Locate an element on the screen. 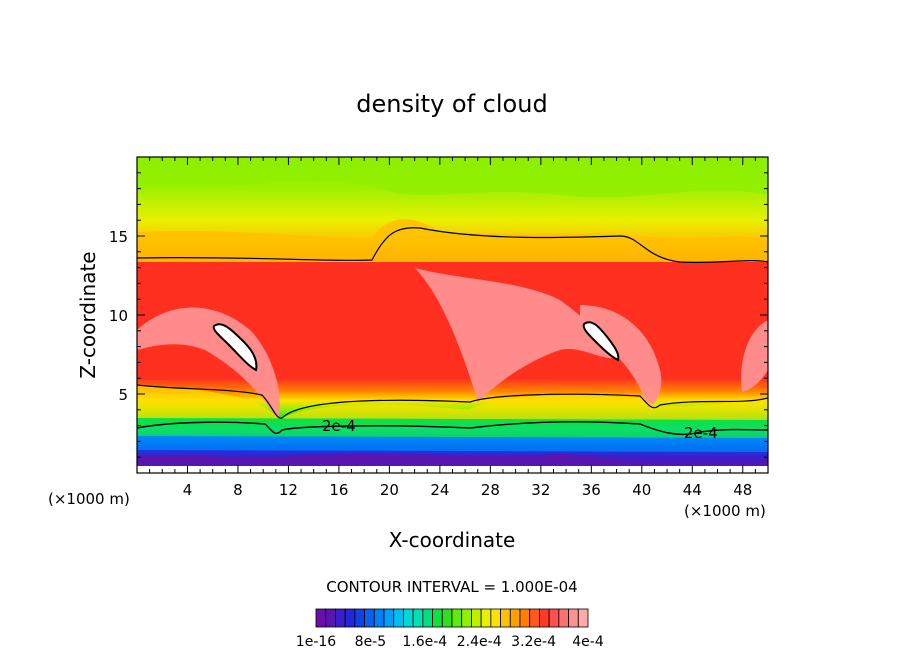  x-tick-label: 20 is located at coordinates (389, 490).